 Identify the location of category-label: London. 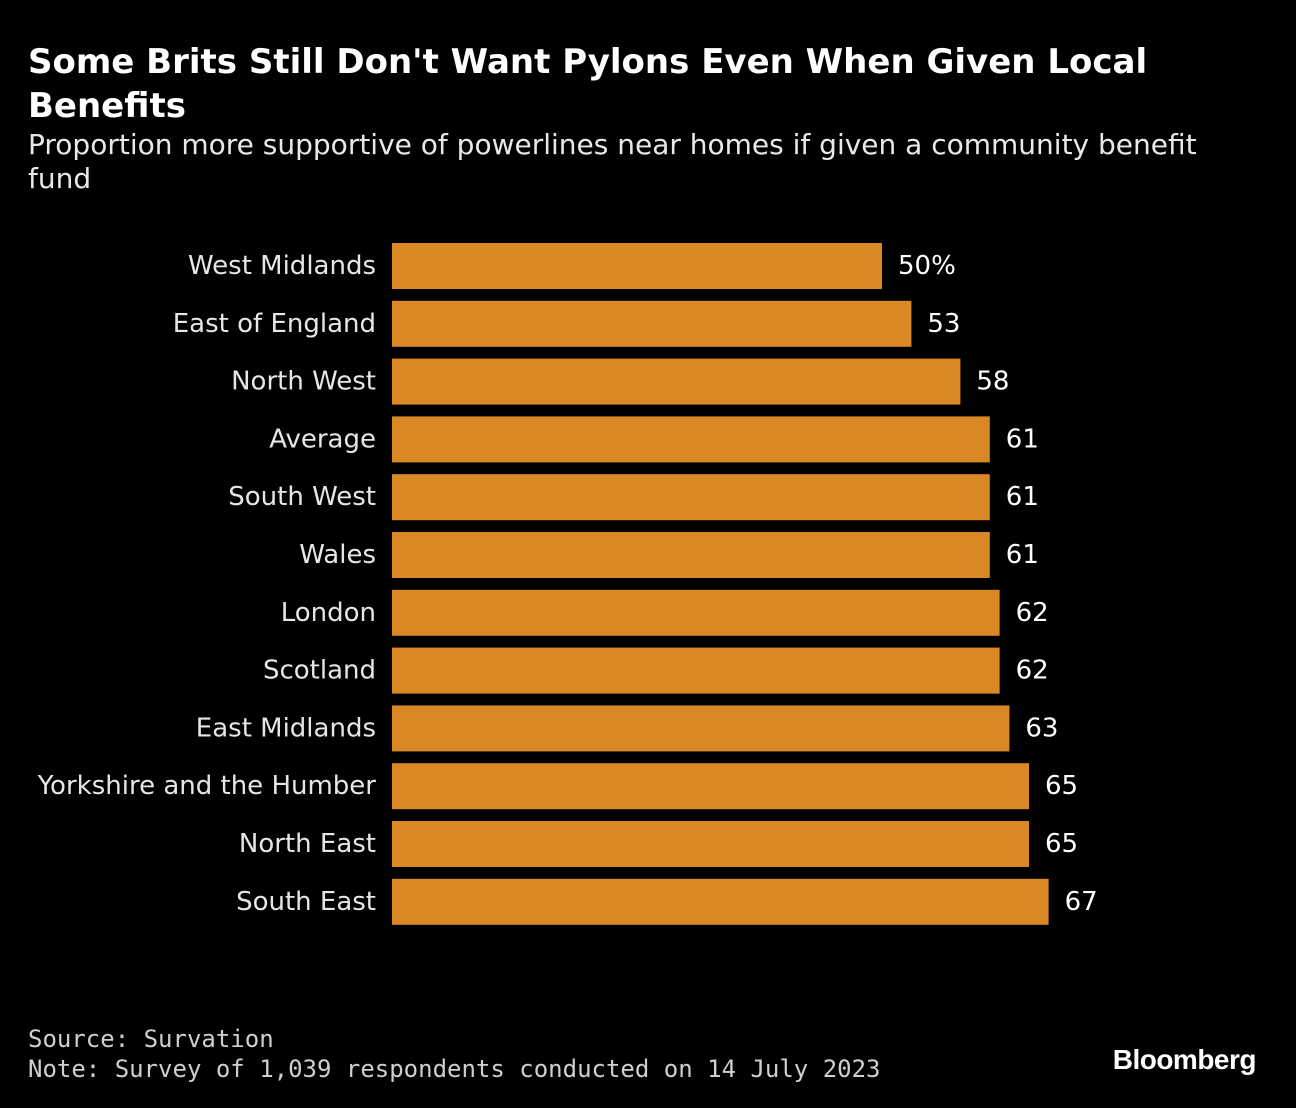
(328, 613).